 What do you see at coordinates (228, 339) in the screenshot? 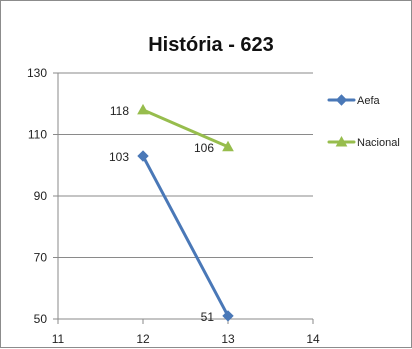
I see `x-tick-label: 13` at bounding box center [228, 339].